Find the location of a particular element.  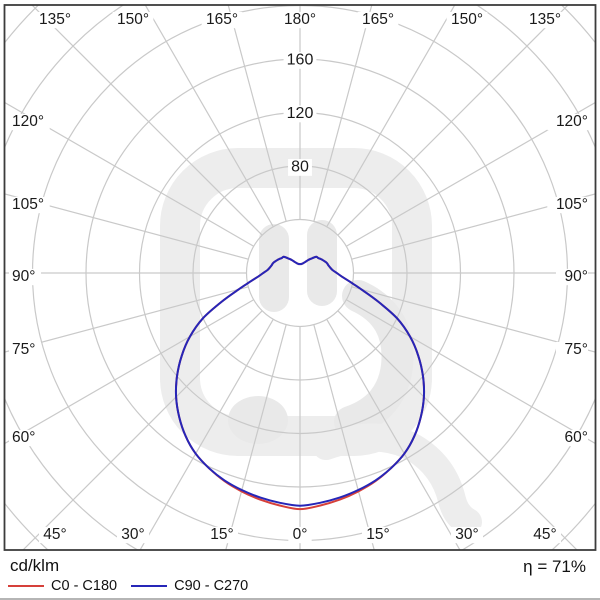

angle-label-left: 120° is located at coordinates (28, 121).